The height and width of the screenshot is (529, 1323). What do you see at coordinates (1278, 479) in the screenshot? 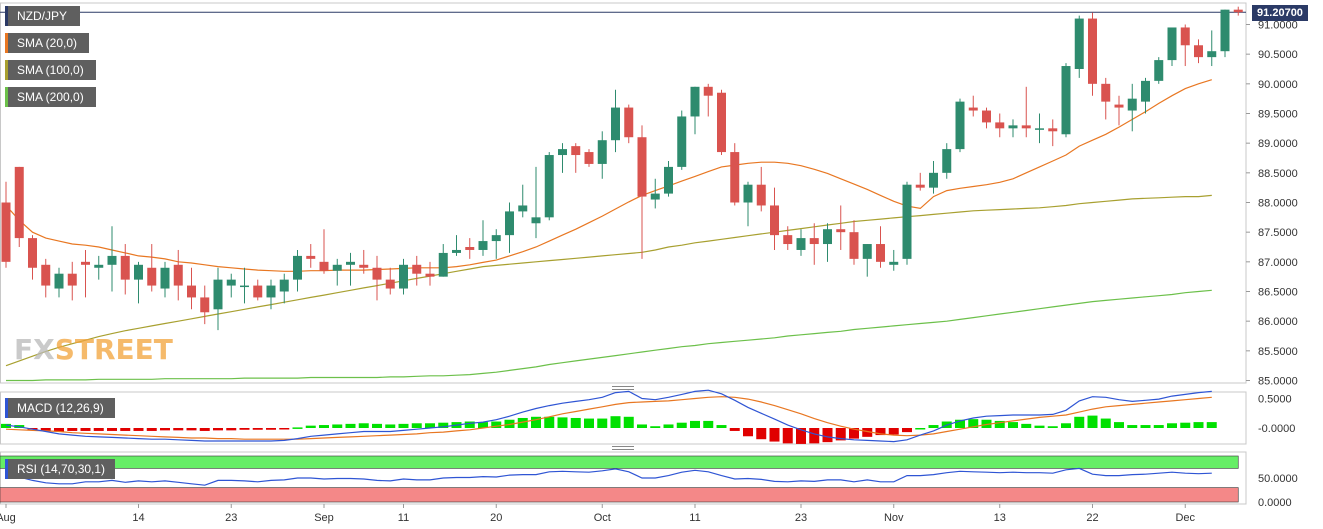
I see `rsi-y-tick-label: 50.0000` at bounding box center [1278, 479].